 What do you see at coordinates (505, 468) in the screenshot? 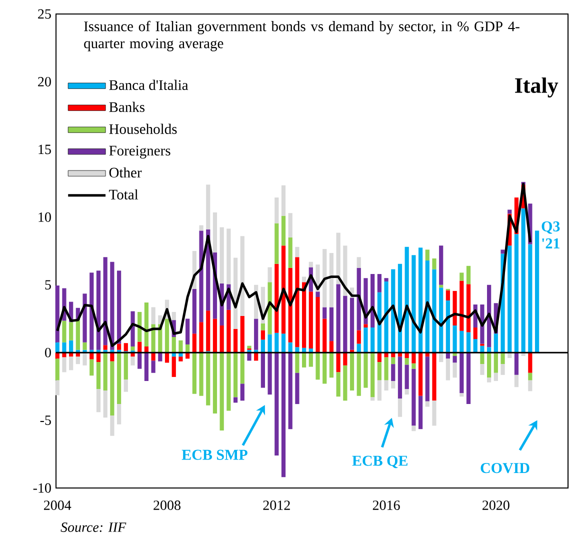
I see `annotation: COVID` at bounding box center [505, 468].